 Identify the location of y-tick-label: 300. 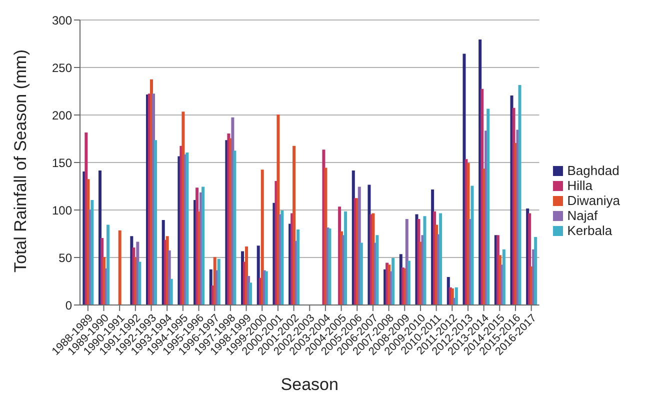
(62, 20).